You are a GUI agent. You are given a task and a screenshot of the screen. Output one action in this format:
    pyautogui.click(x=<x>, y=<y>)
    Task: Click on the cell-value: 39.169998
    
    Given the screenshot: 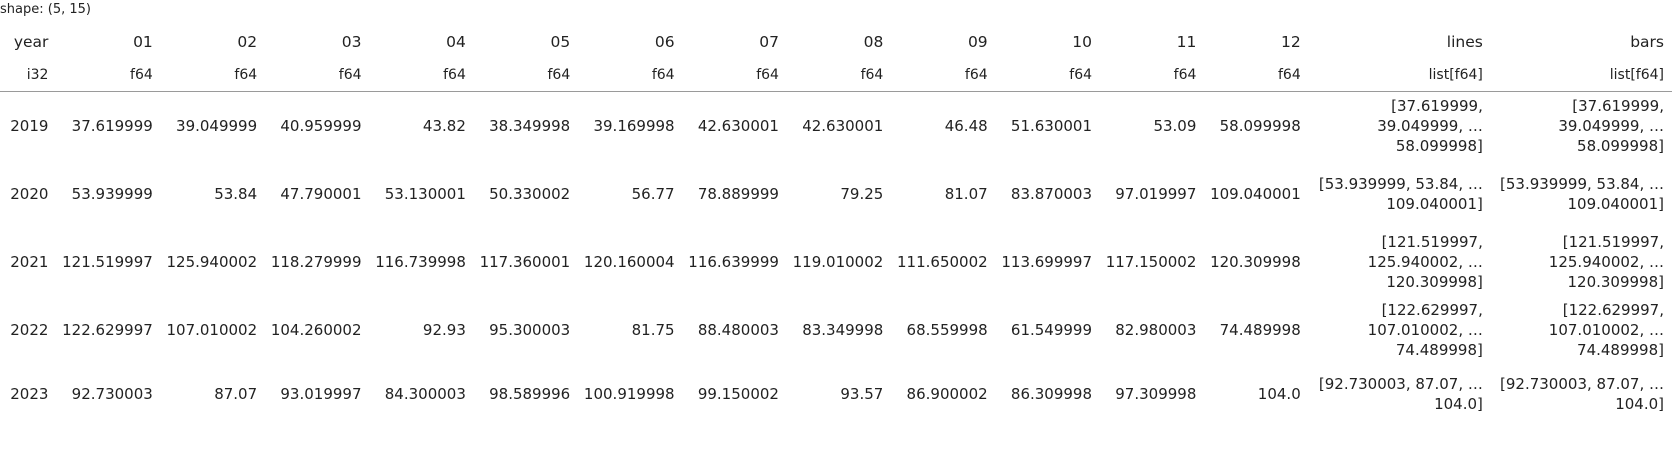 What is the action you would take?
    pyautogui.click(x=634, y=126)
    